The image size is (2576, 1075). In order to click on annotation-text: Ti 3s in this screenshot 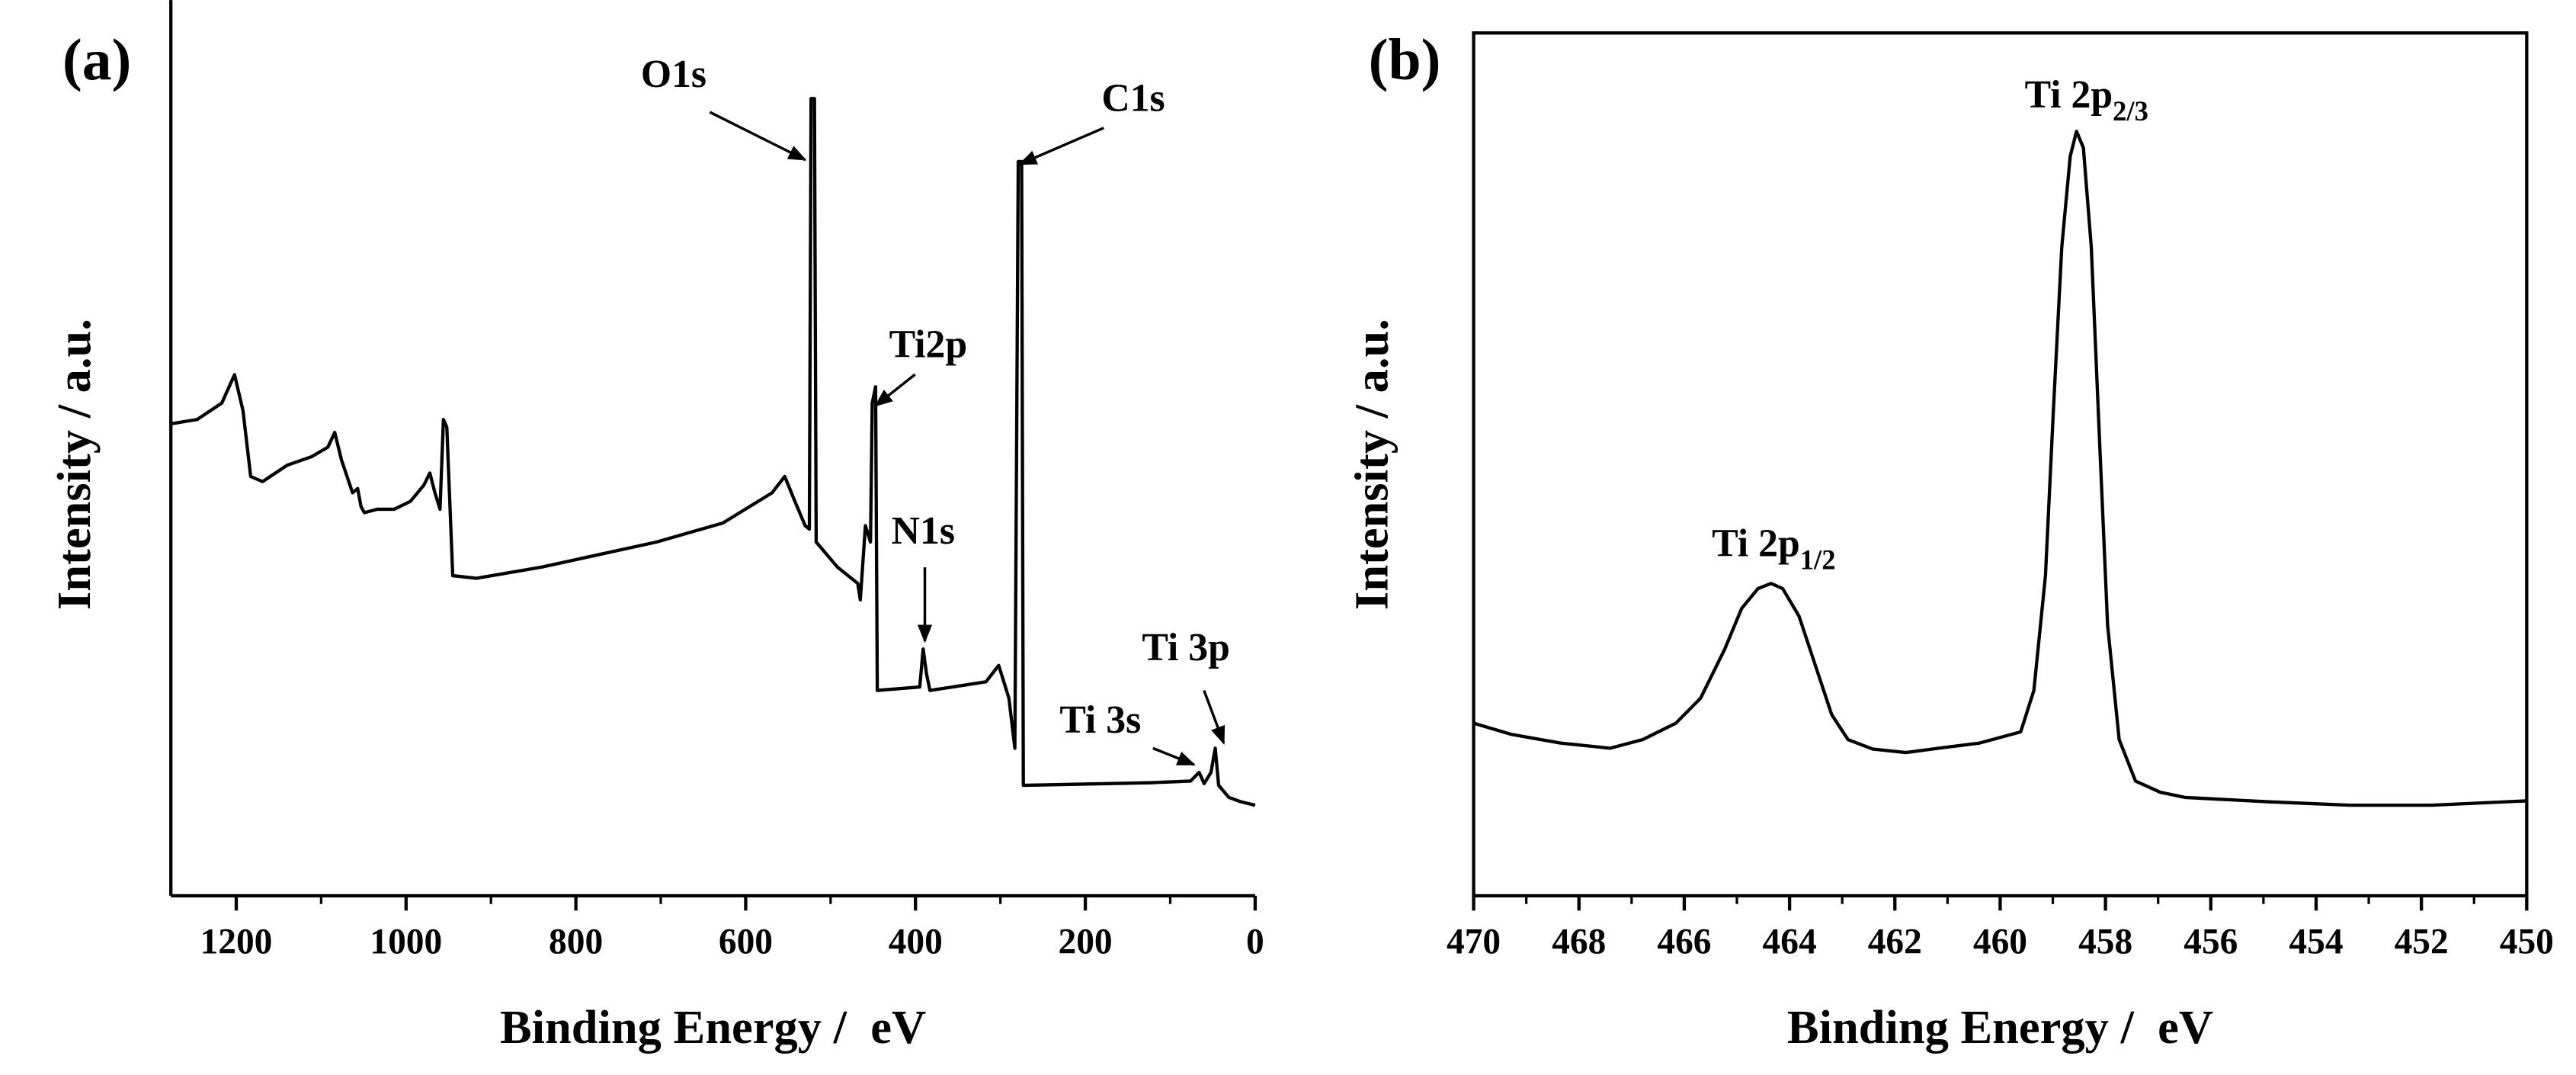, I will do `click(1100, 720)`.